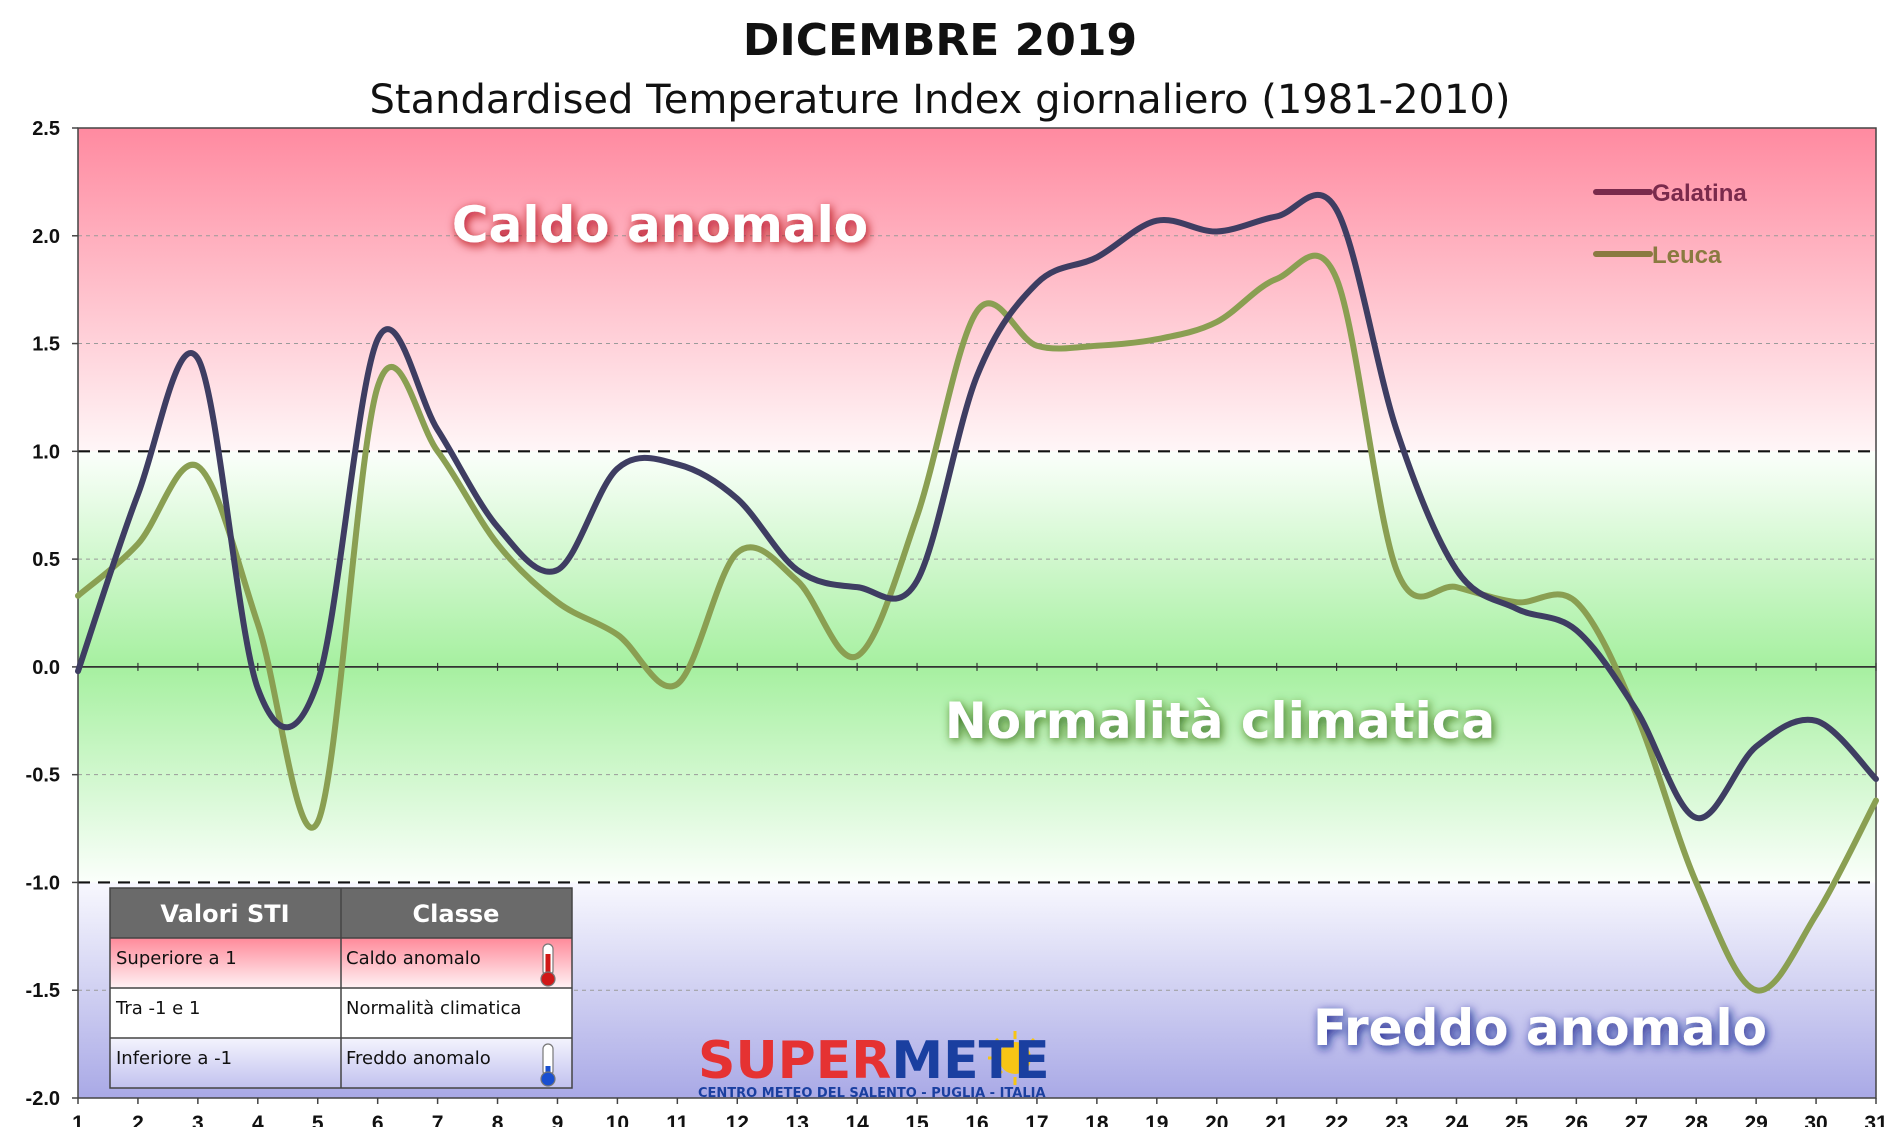  What do you see at coordinates (1156, 1119) in the screenshot?
I see `x-tick-label: 19` at bounding box center [1156, 1119].